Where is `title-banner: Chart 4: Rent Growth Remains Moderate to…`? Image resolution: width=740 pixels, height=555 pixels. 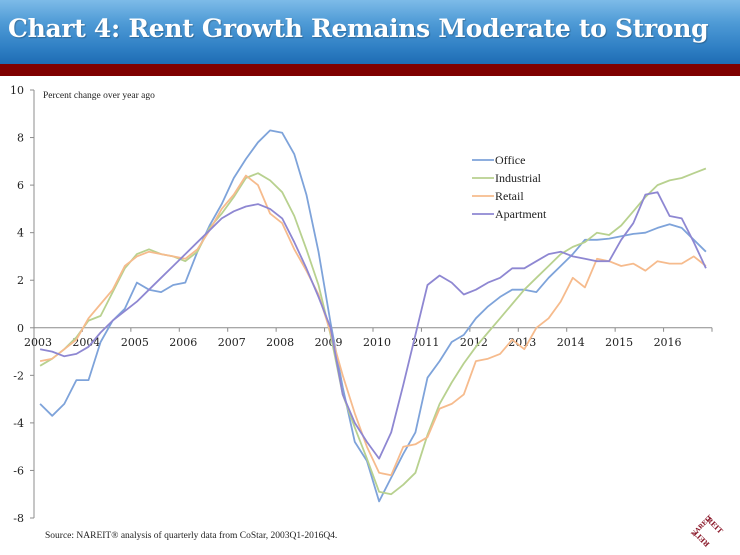 title-banner: Chart 4: Rent Growth Remains Moderate to… is located at coordinates (370, 32).